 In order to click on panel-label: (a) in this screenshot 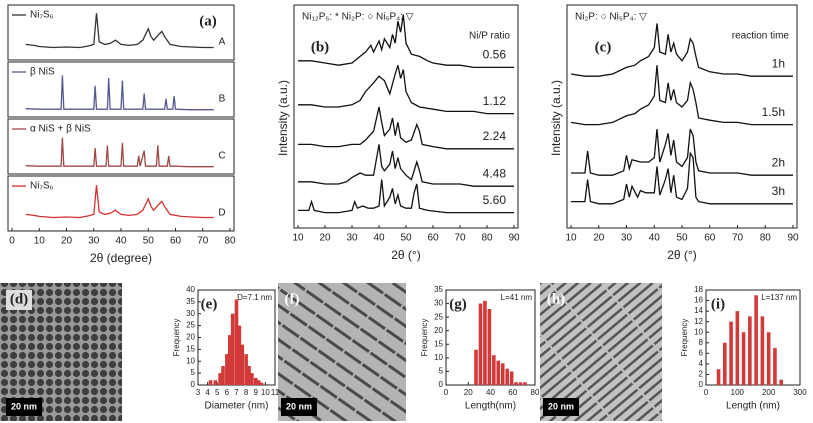, I will do `click(208, 21)`.